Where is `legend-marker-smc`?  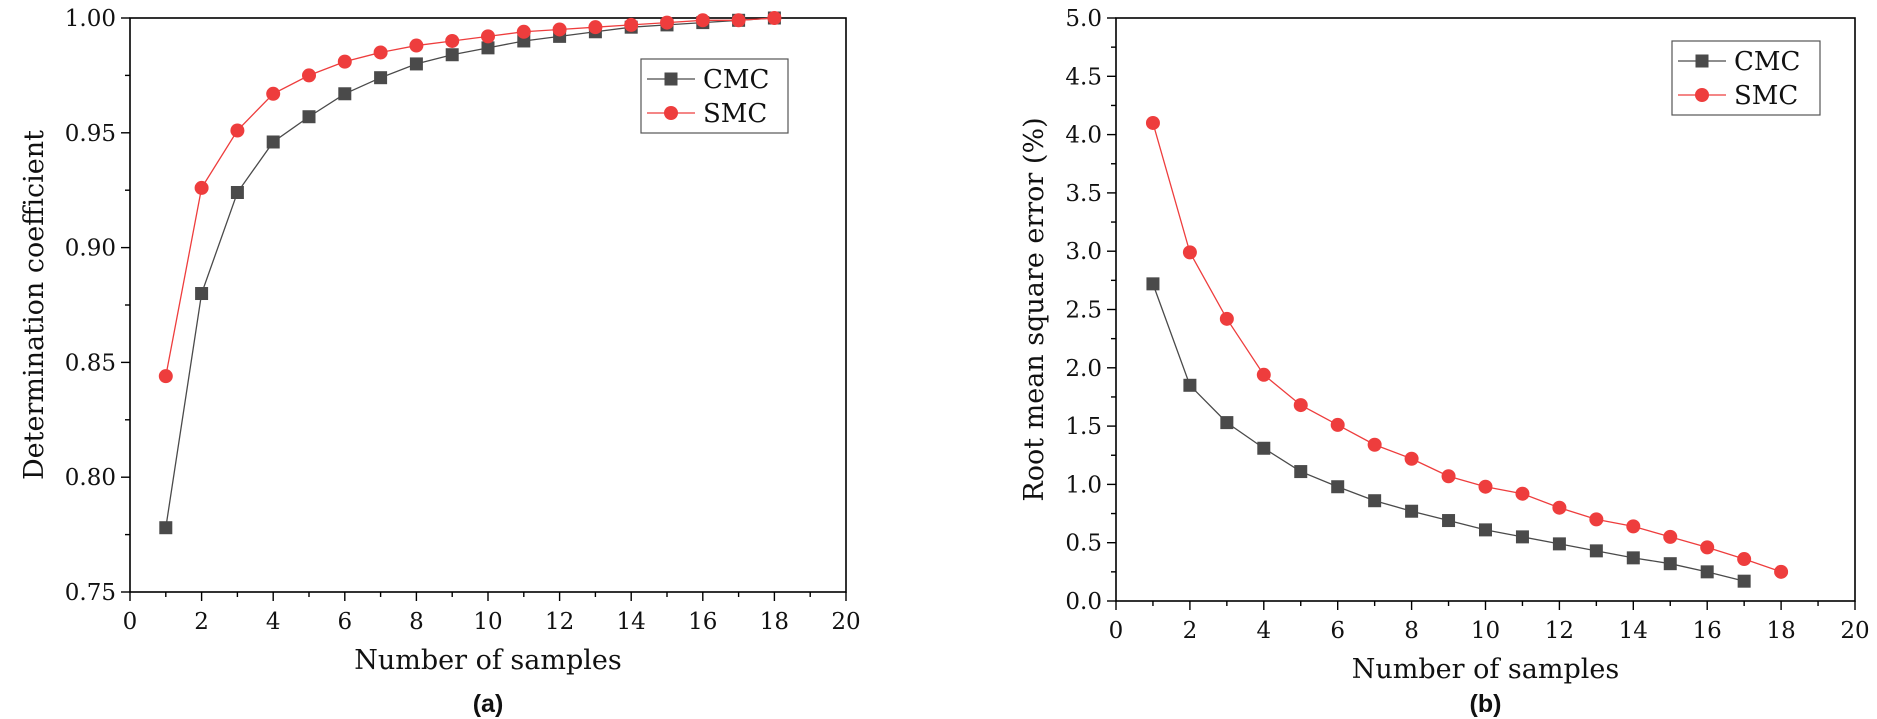 legend-marker-smc is located at coordinates (671, 113).